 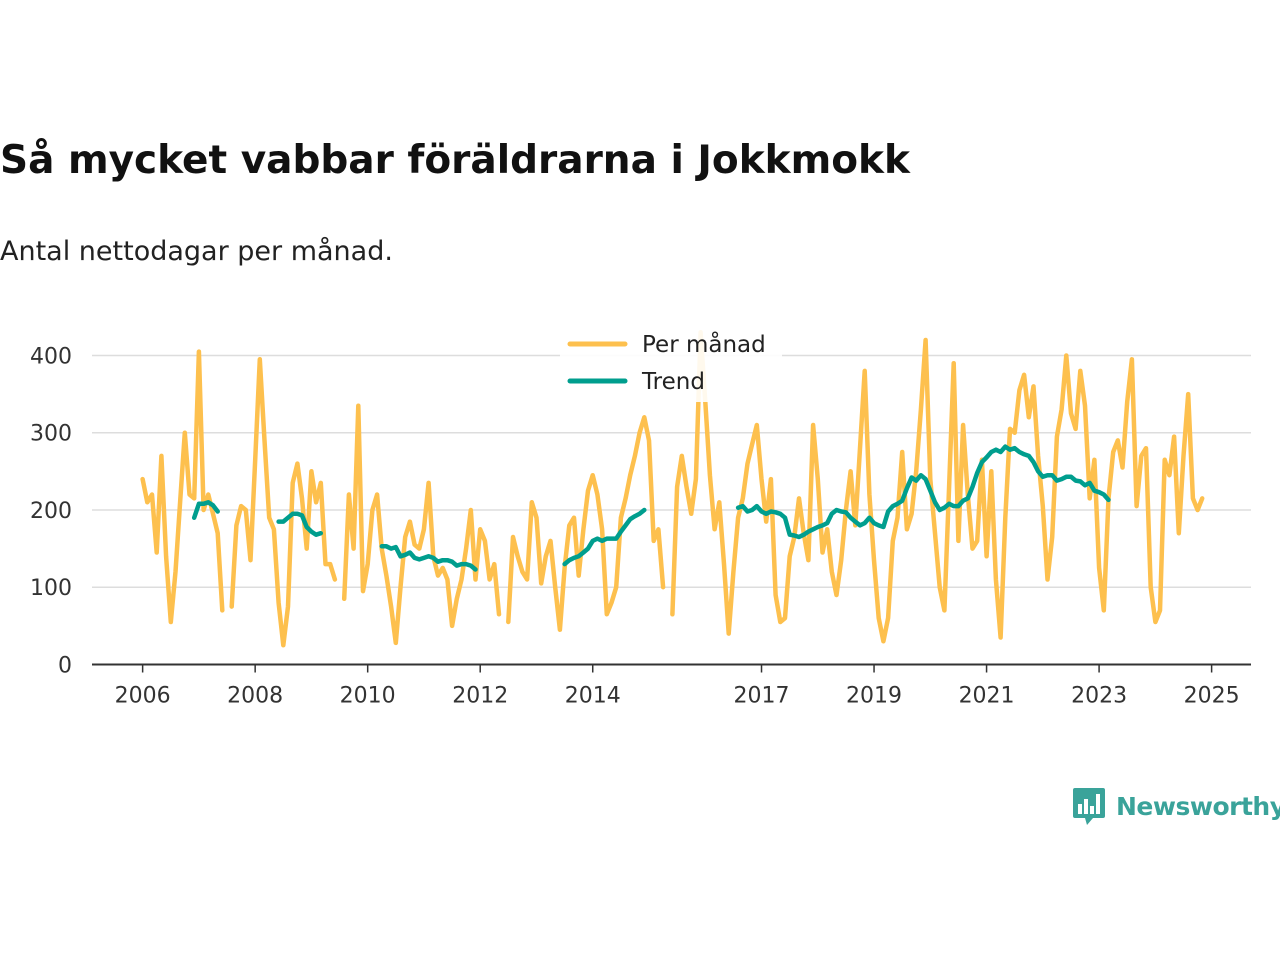 What do you see at coordinates (51, 434) in the screenshot?
I see `y-tick-label: 300` at bounding box center [51, 434].